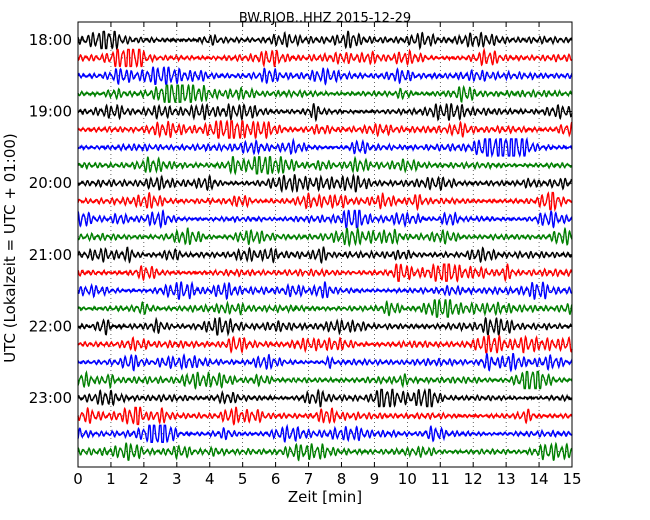 The image size is (650, 520). What do you see at coordinates (407, 479) in the screenshot?
I see `x-tick-label: 10` at bounding box center [407, 479].